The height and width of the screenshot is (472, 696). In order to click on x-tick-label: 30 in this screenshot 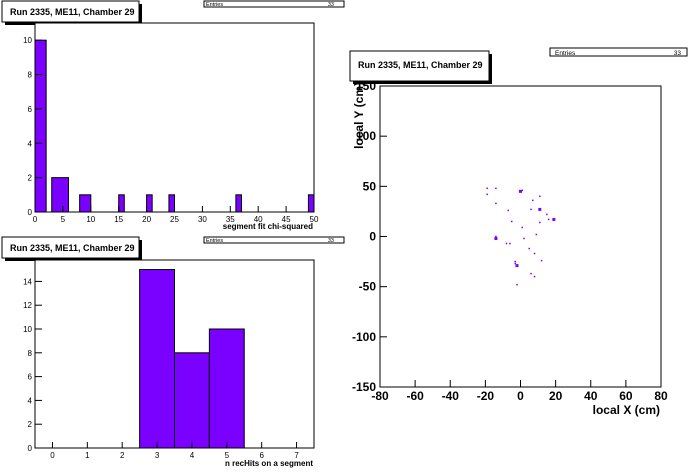, I will do `click(202, 219)`.